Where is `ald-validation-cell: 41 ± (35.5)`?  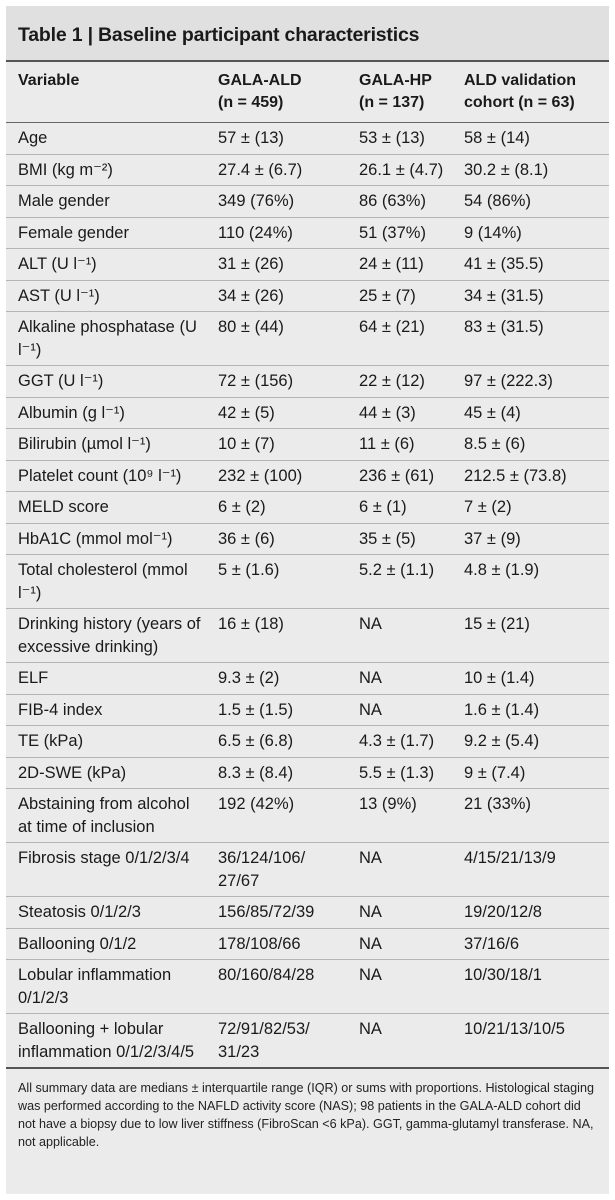
ald-validation-cell: 41 ± (35.5) is located at coordinates (530, 264).